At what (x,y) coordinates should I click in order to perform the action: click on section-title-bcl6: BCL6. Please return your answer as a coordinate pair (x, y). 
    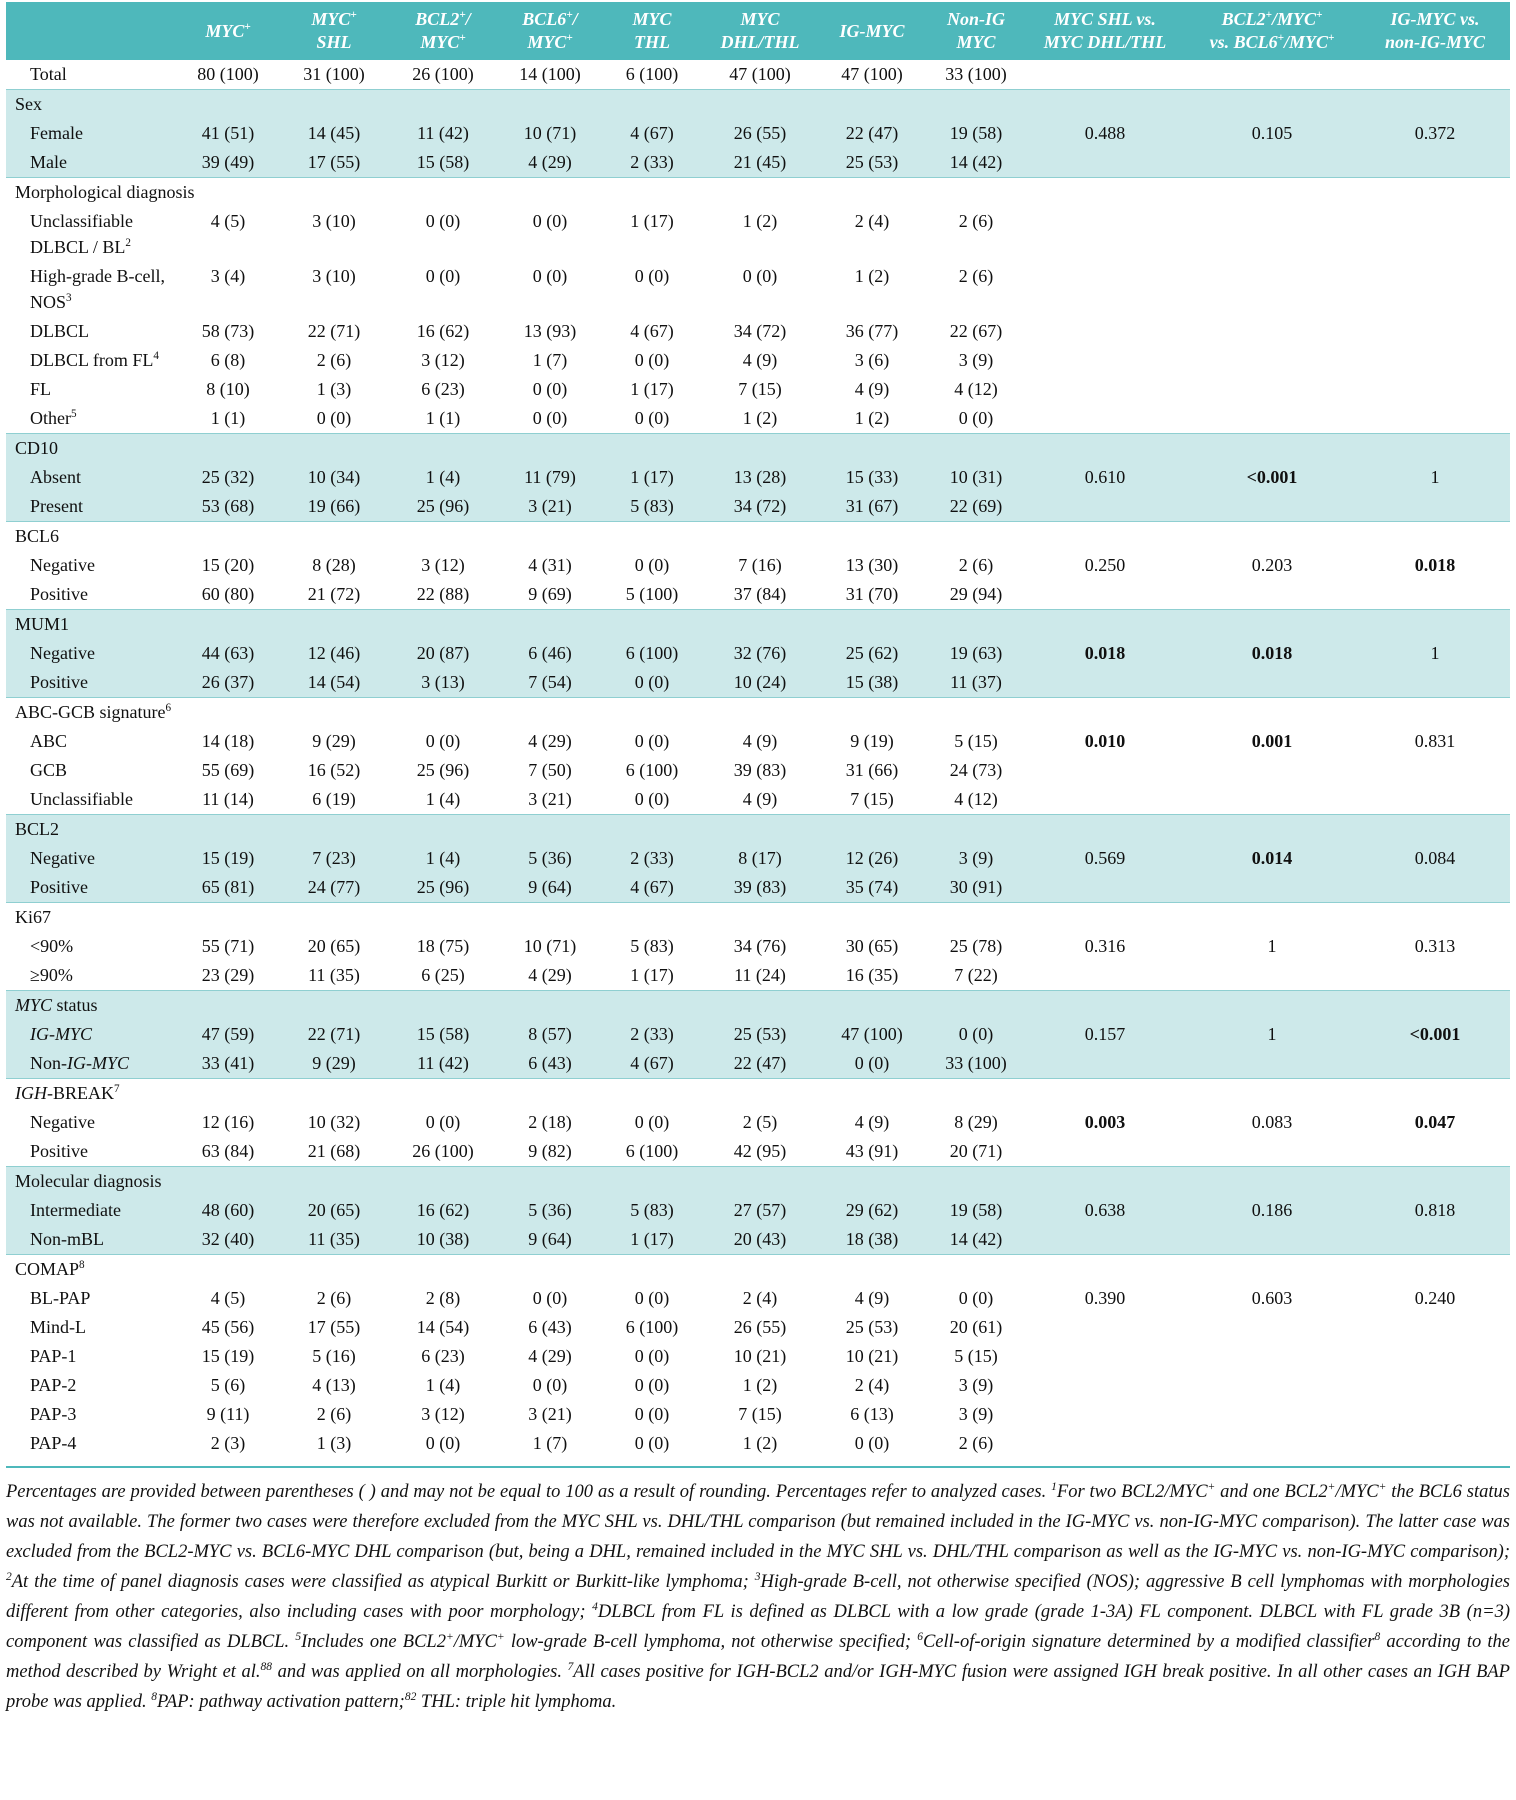
    Looking at the image, I should click on (758, 536).